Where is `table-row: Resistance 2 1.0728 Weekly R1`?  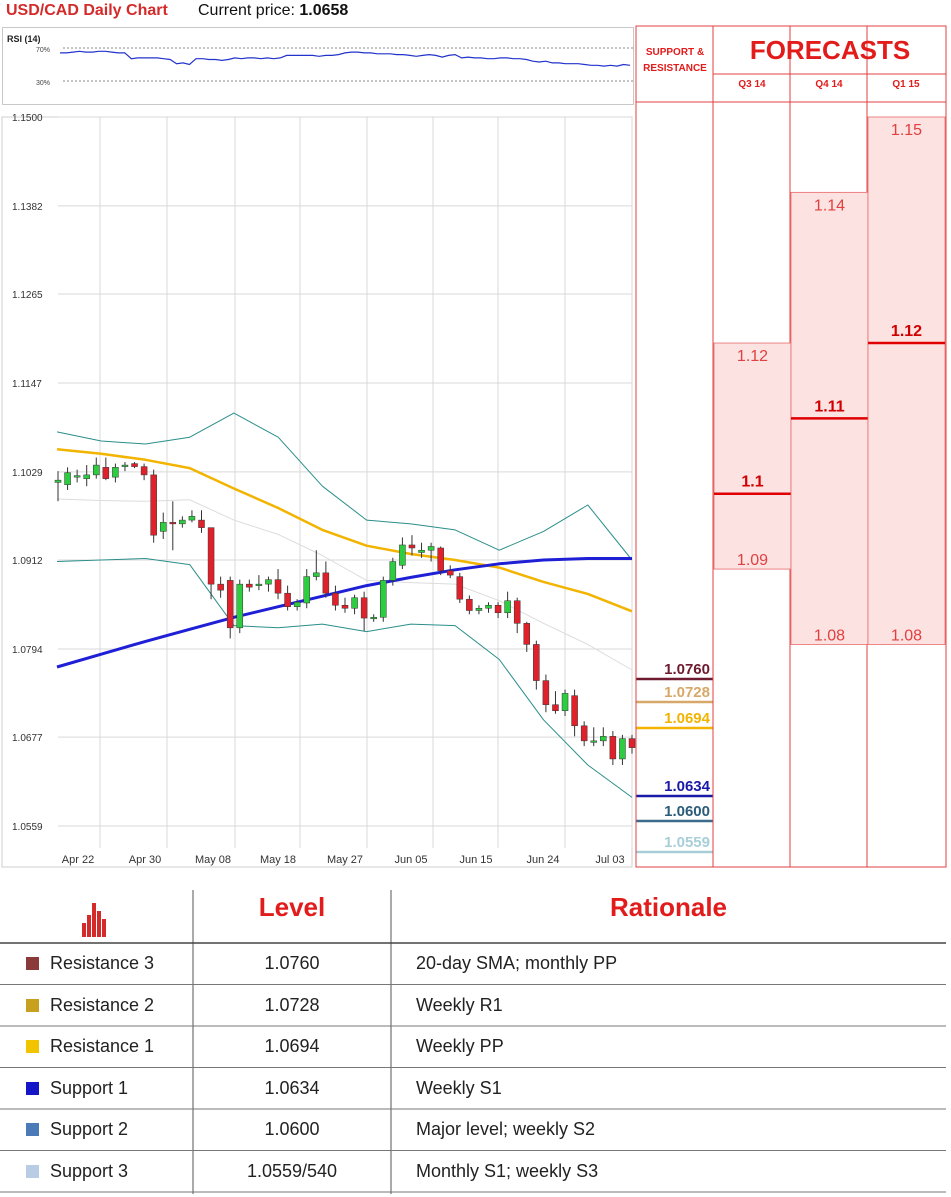
table-row: Resistance 2 1.0728 Weekly R1 is located at coordinates (473, 1005).